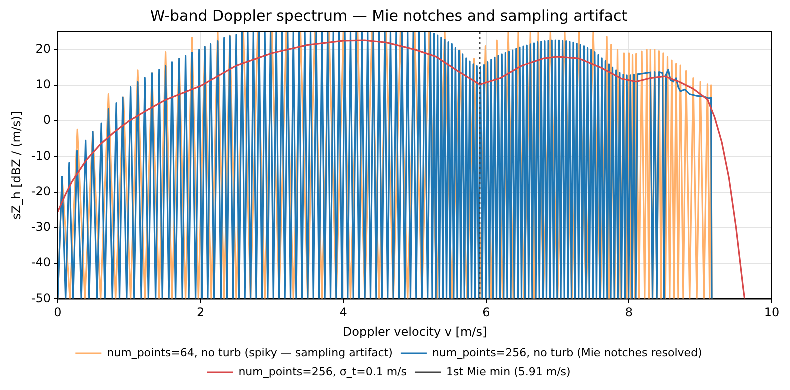  I want to click on y-tick-label: -10, so click(41, 155).